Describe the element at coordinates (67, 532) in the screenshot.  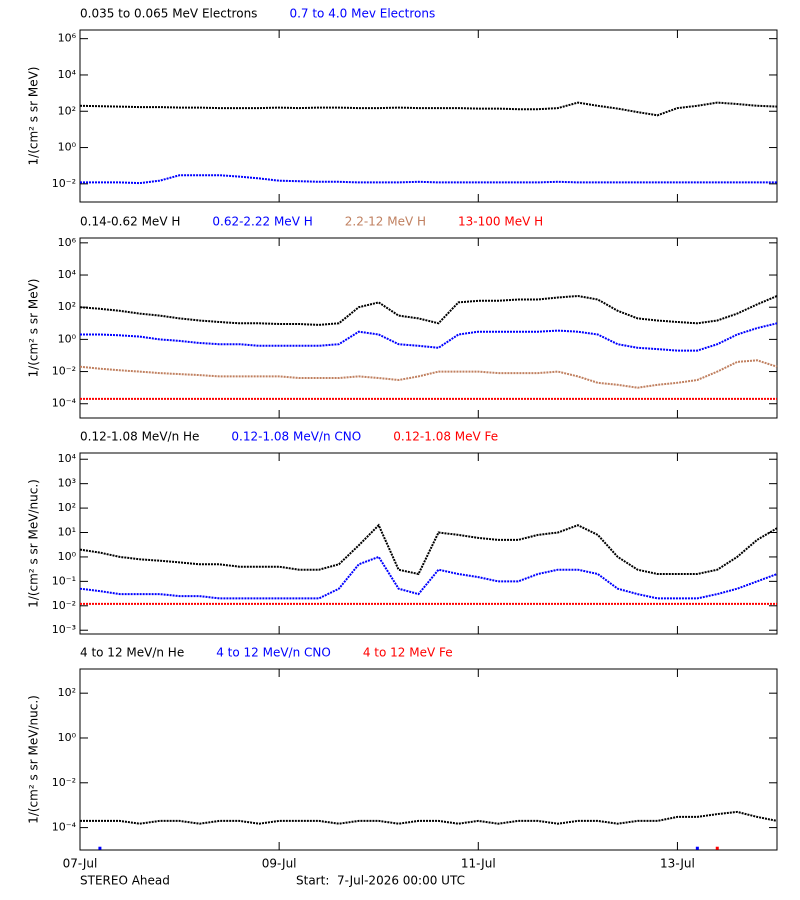
I see `y-tick-label: 10¹` at that location.